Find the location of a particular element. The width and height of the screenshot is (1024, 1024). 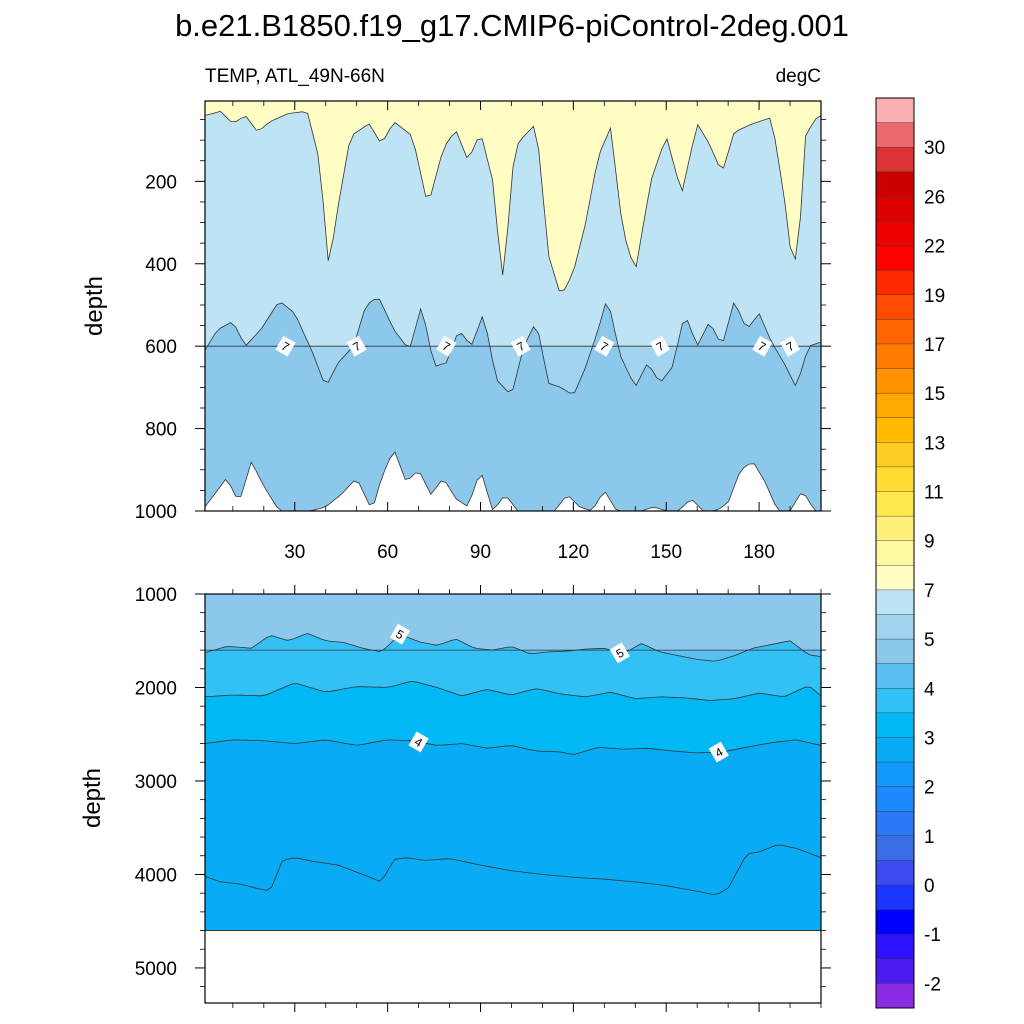

lower-y-axis-label: depth is located at coordinates (92, 798).